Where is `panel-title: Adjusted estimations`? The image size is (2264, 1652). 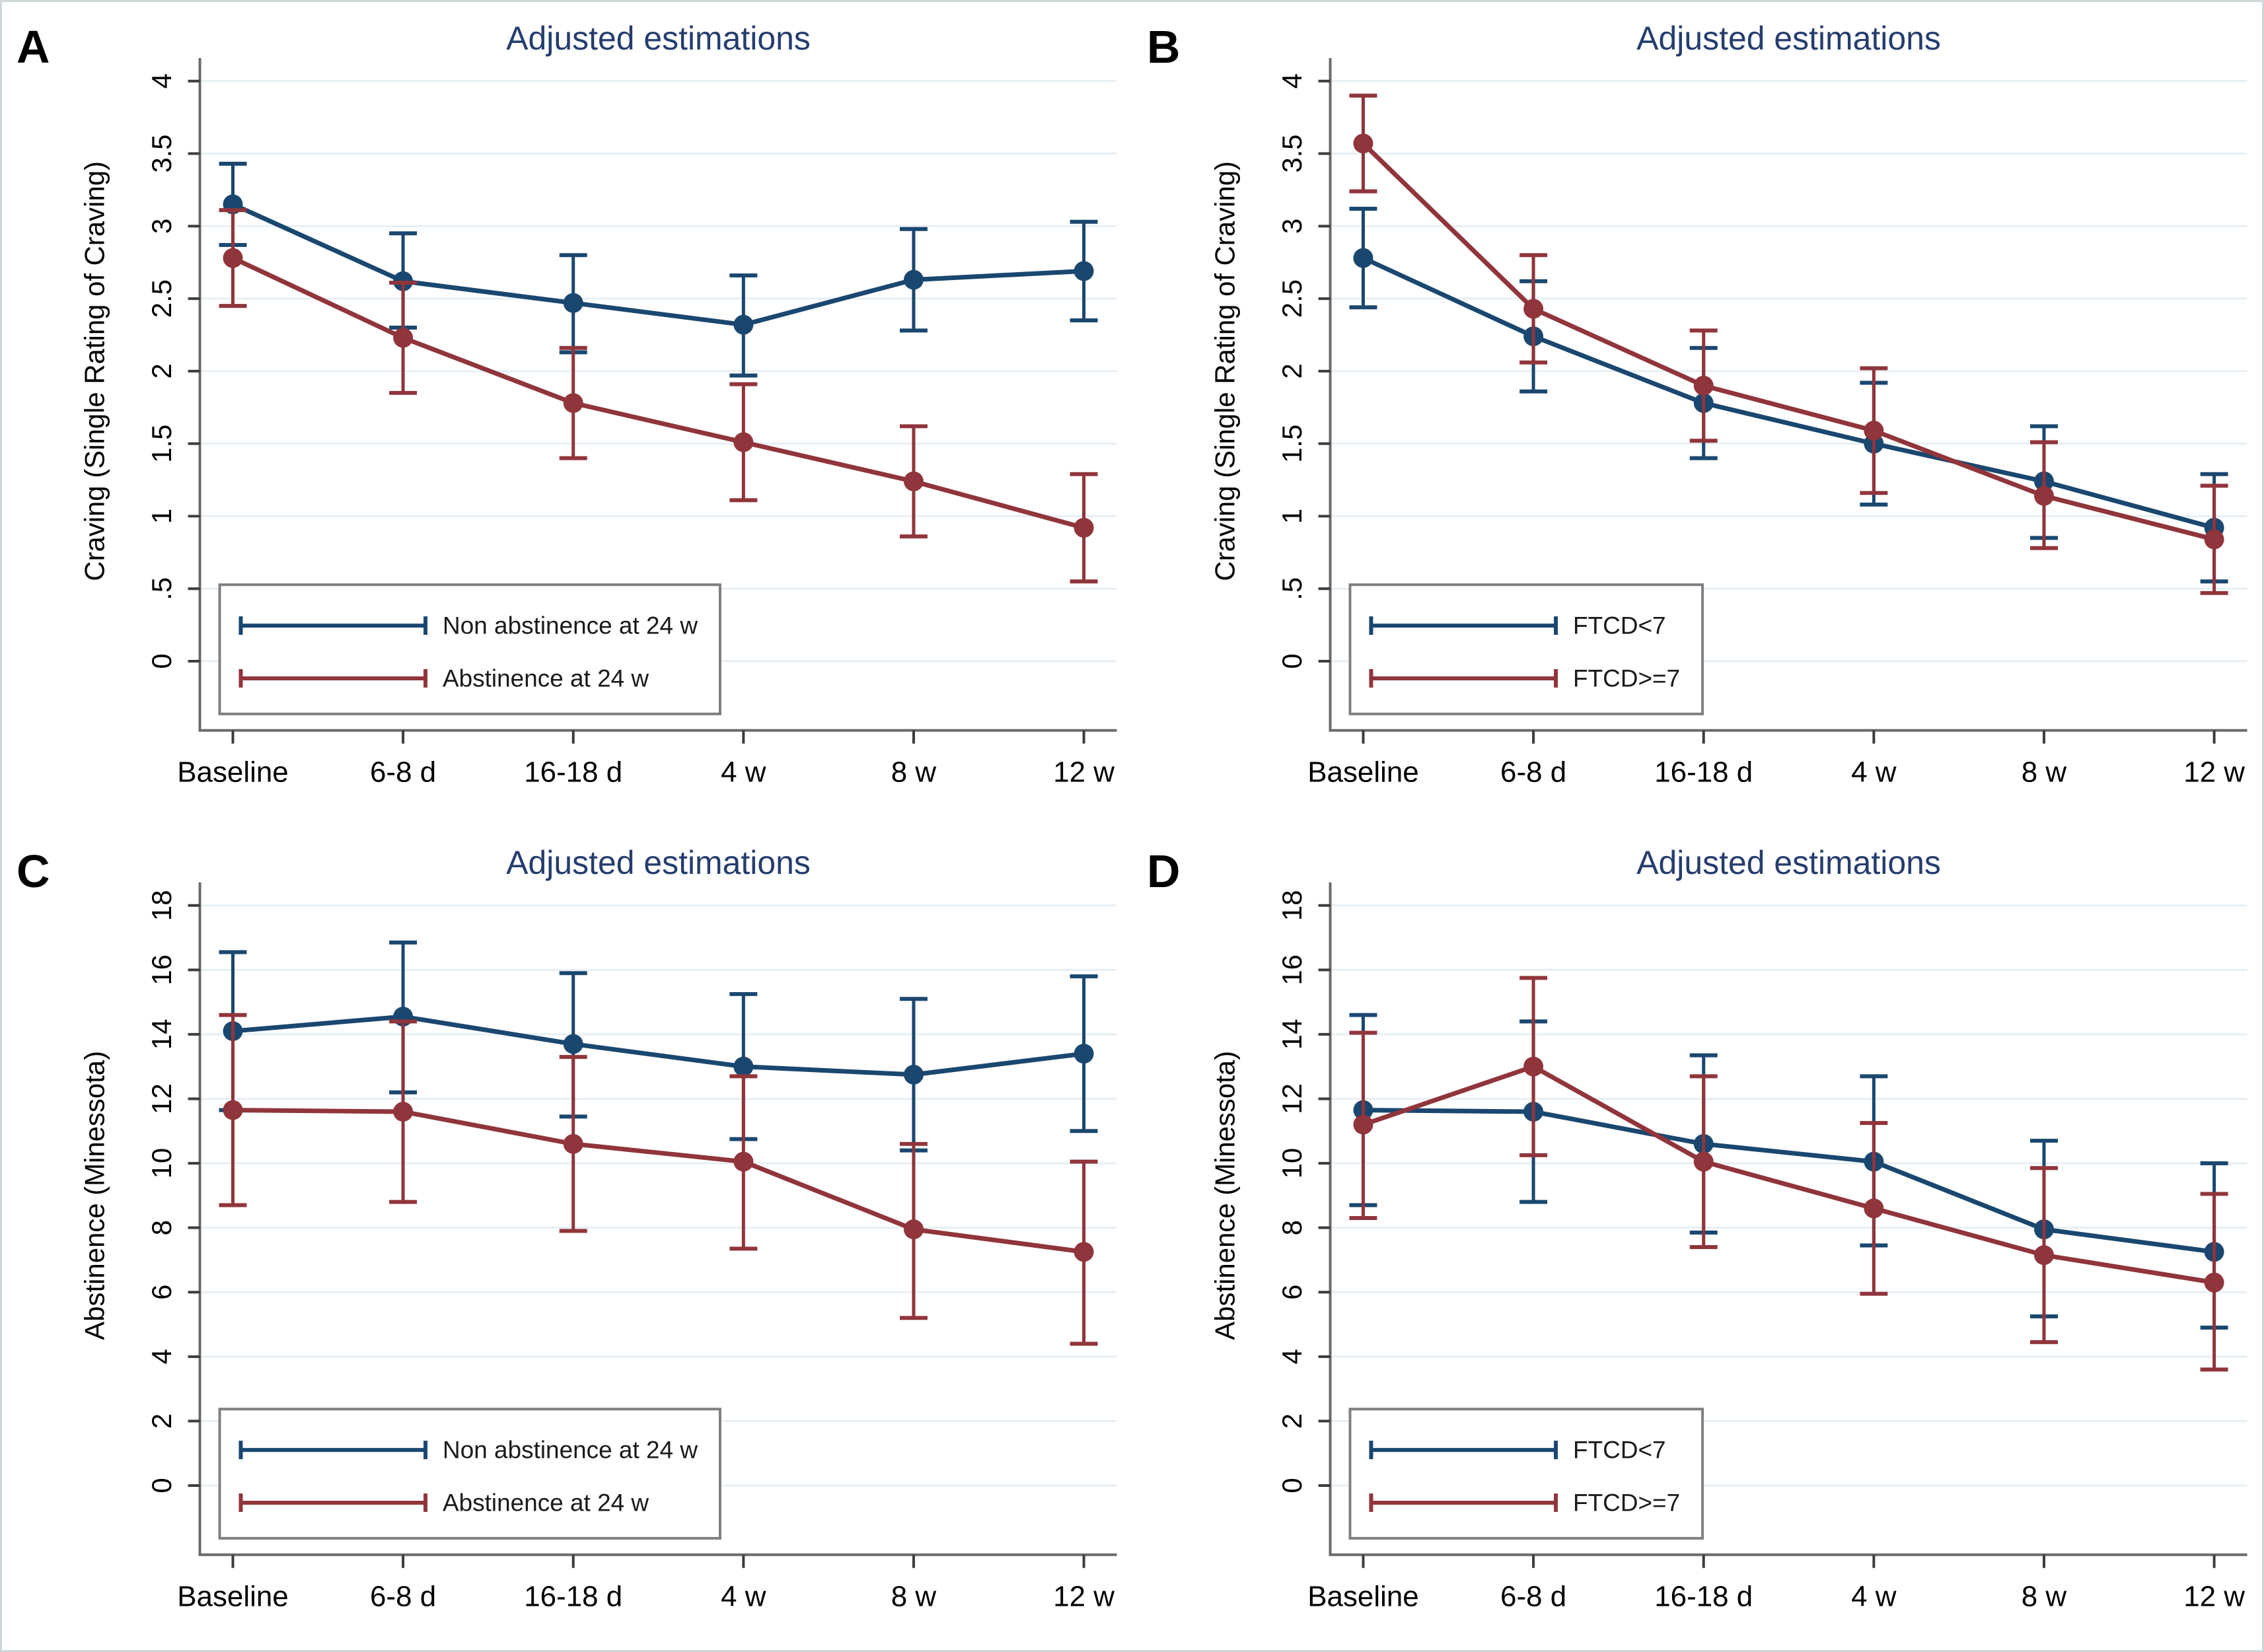 panel-title: Adjusted estimations is located at coordinates (659, 38).